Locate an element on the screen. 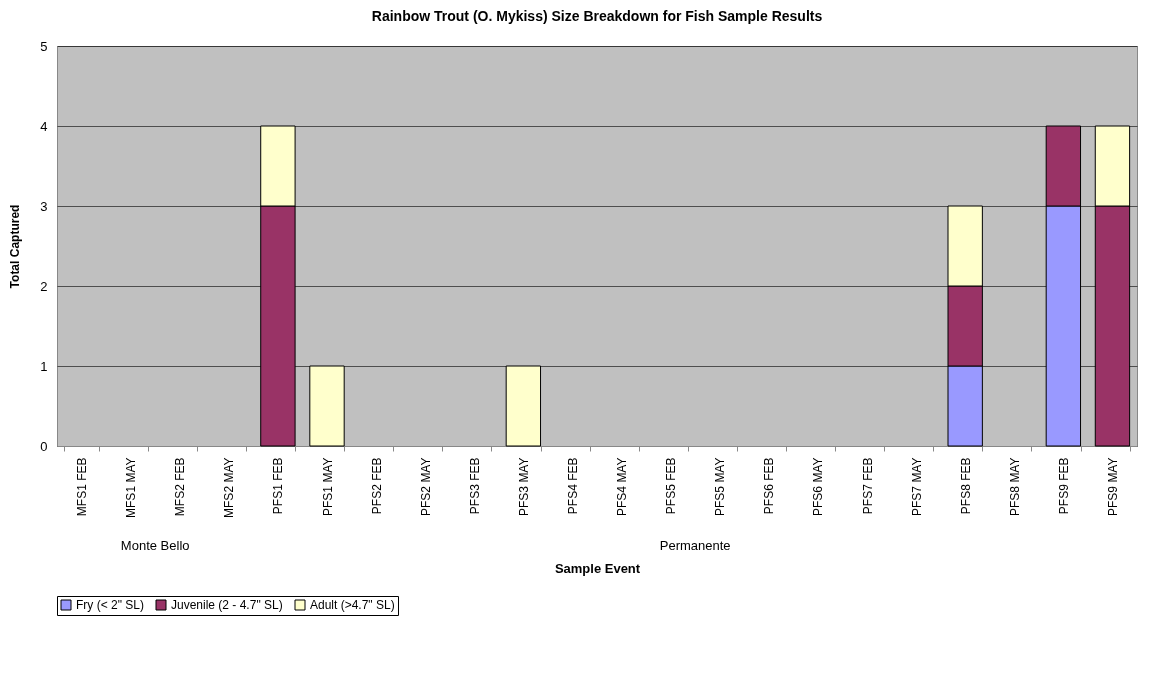 Image resolution: width=1159 pixels, height=698 pixels. y-tick-label: 2 is located at coordinates (44, 286).